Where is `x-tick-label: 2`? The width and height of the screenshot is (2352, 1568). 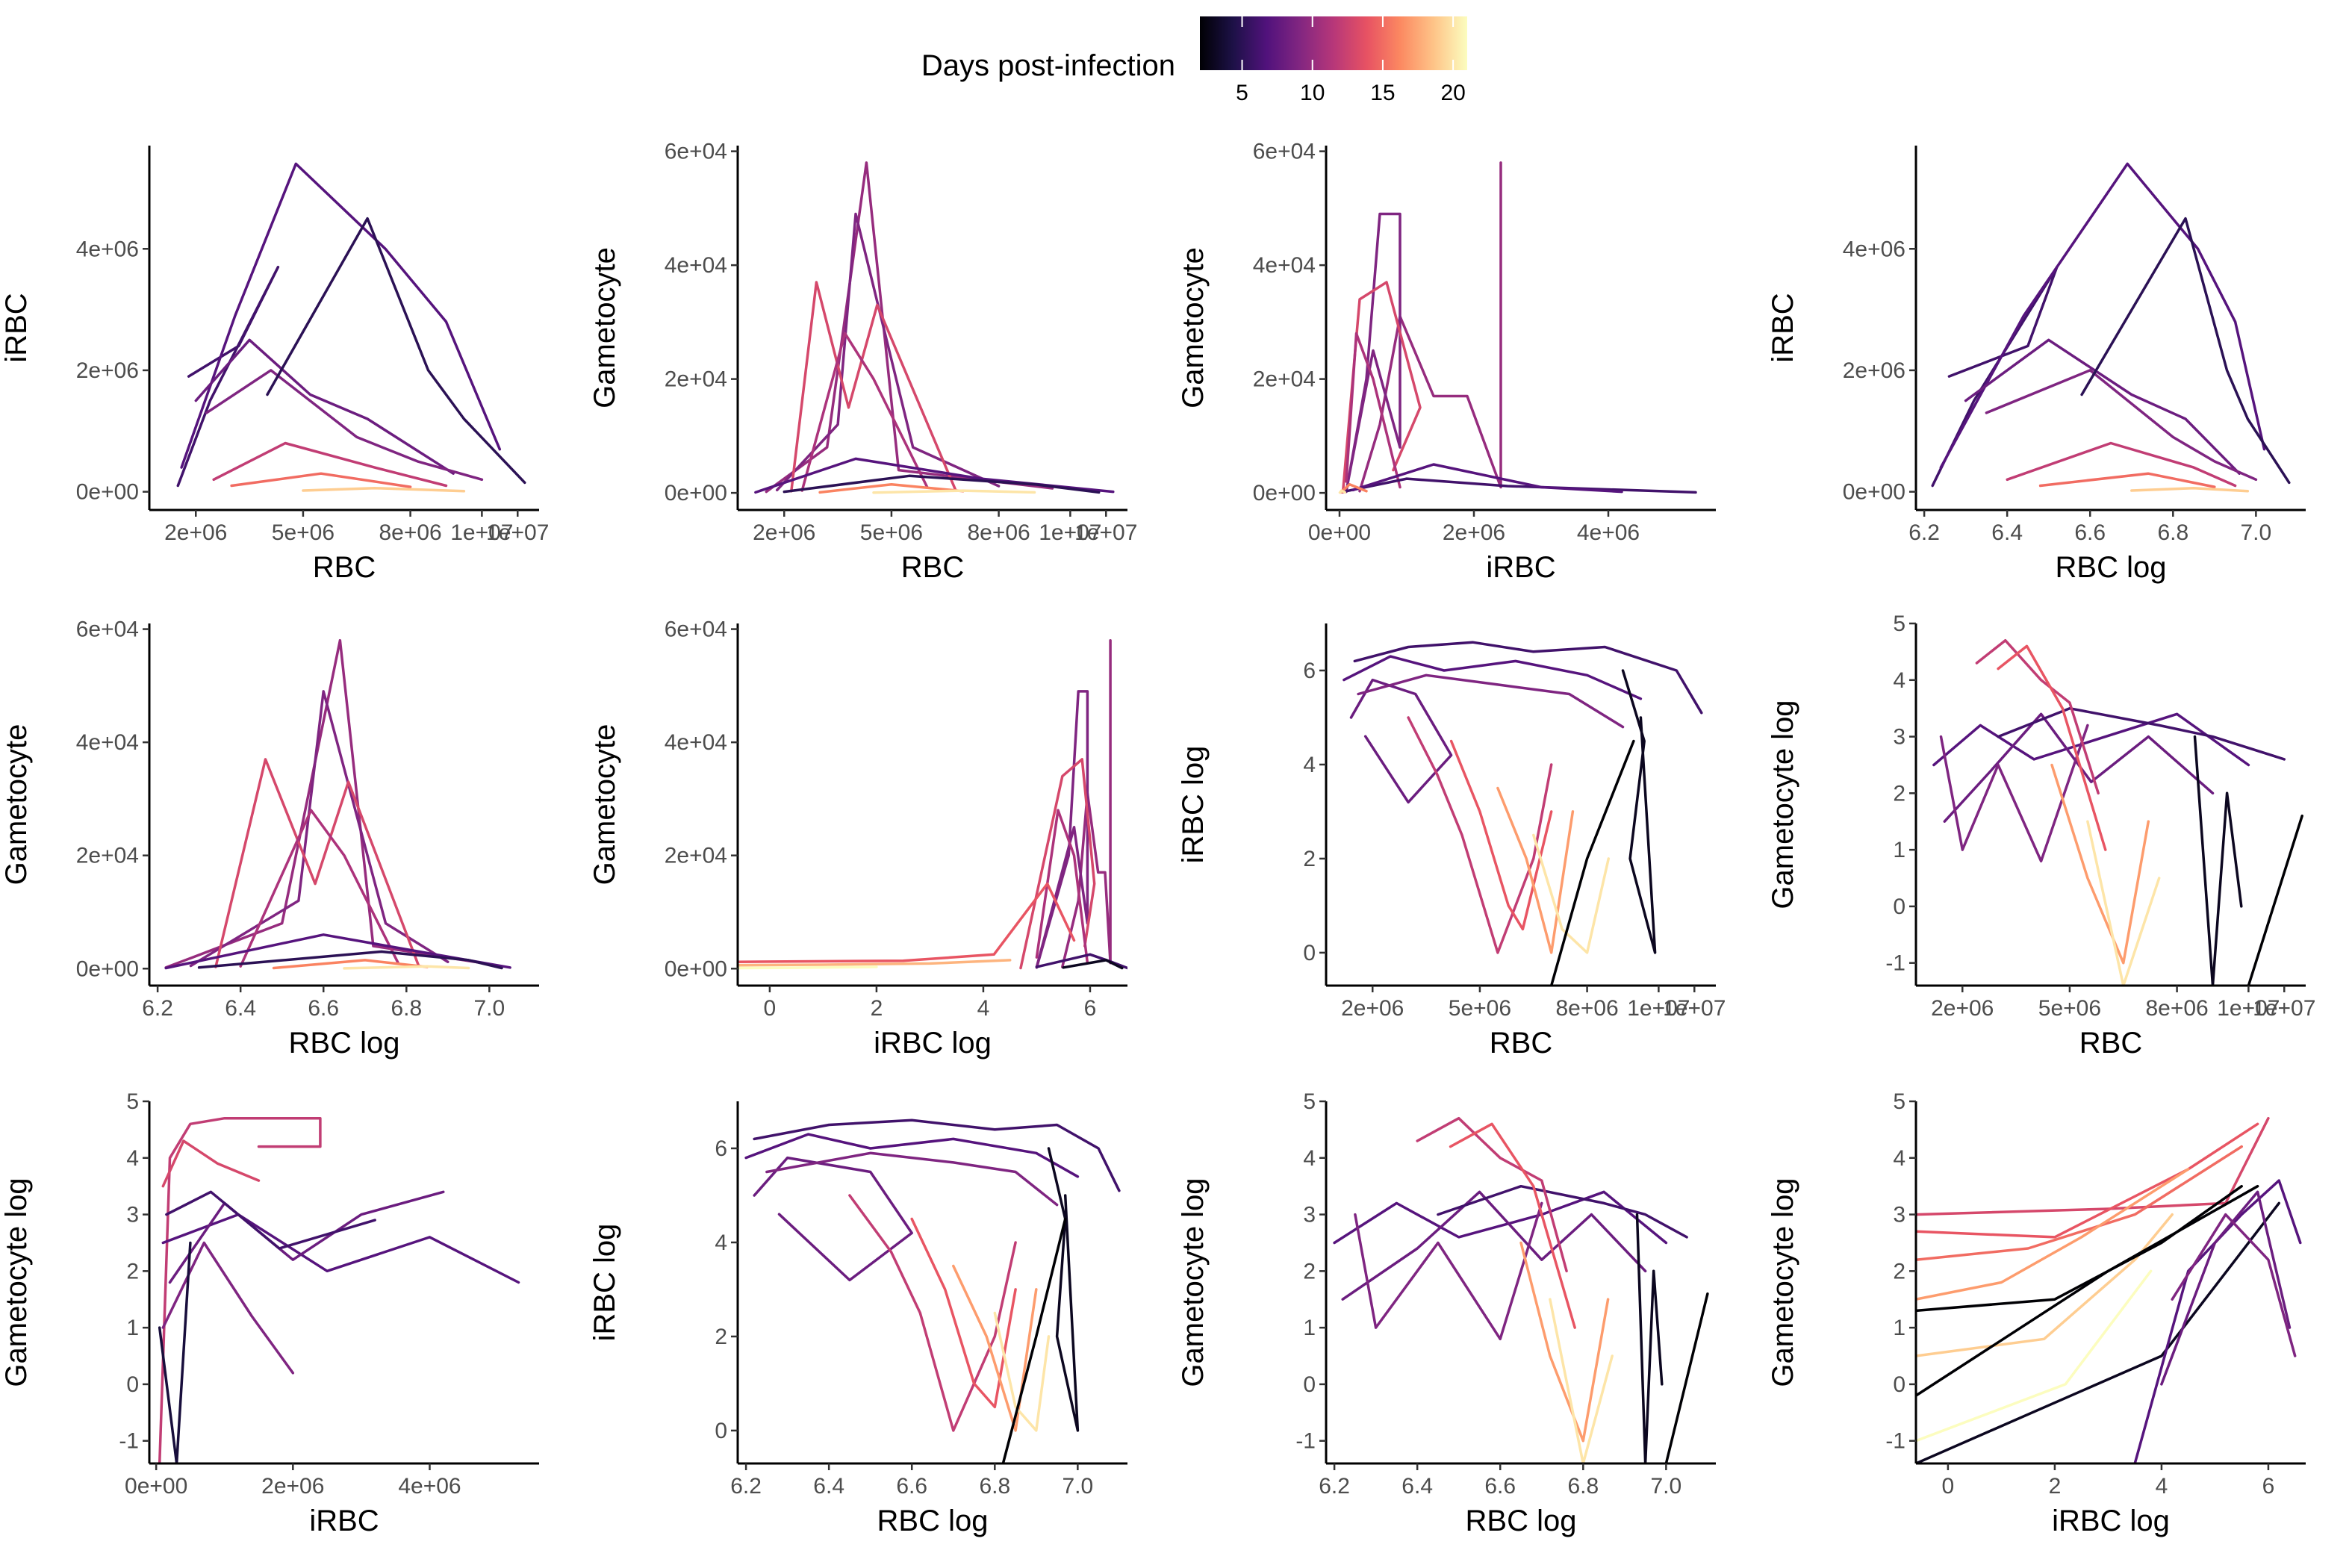 x-tick-label: 2 is located at coordinates (877, 1008).